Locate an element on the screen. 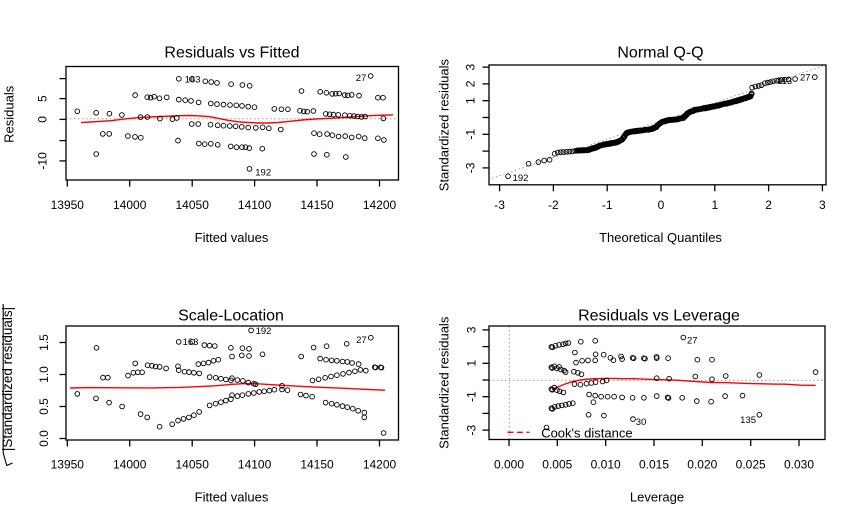 The image size is (861, 529). svg-text: -2 is located at coordinates (553, 205).